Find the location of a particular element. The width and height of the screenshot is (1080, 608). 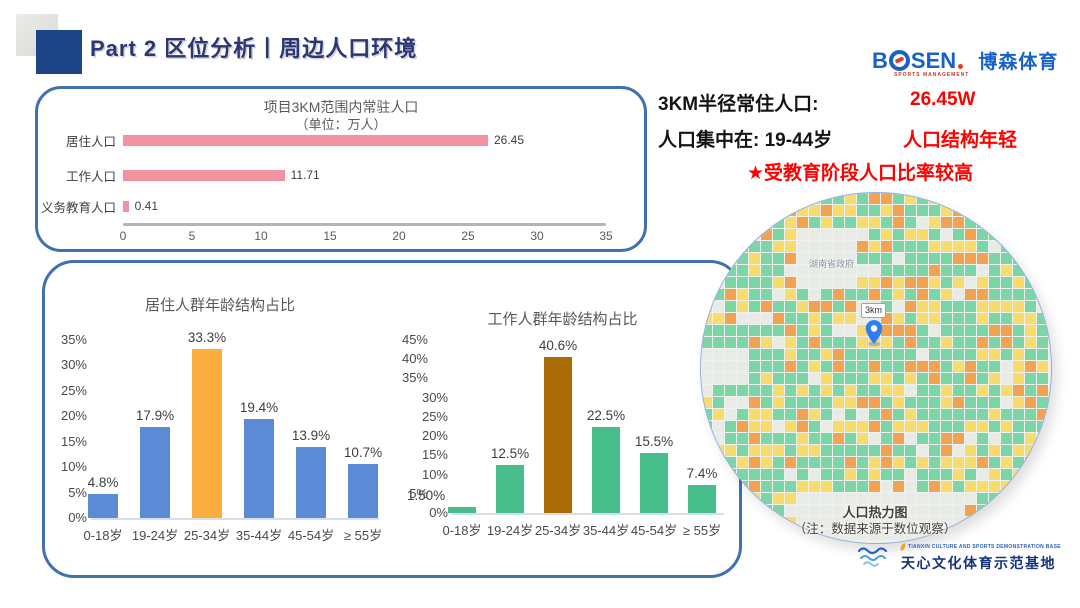

hbar-row: 义务教育人口 0.41 is located at coordinates (341, 207).